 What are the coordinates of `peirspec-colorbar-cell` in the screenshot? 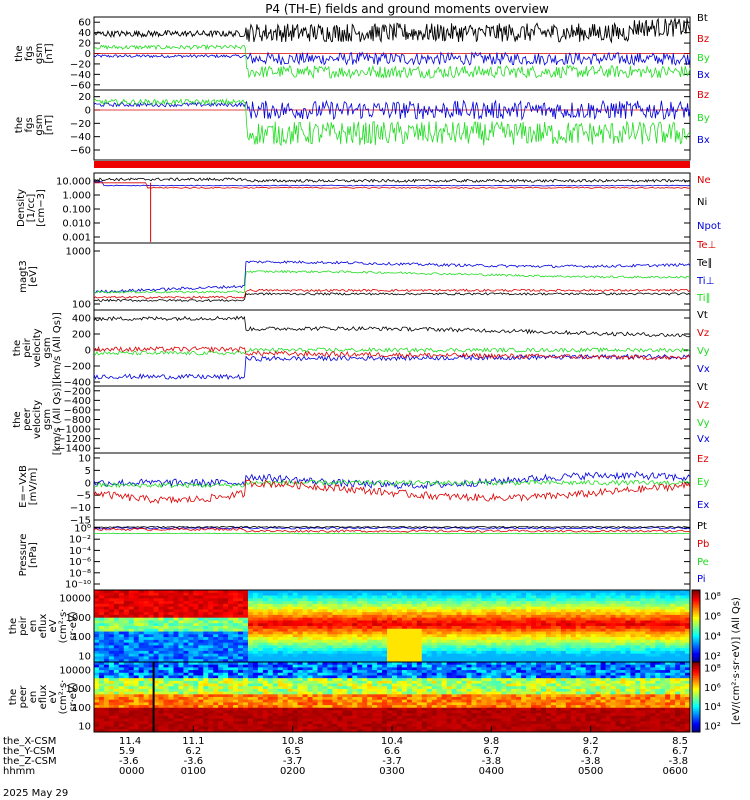 It's located at (696, 616).